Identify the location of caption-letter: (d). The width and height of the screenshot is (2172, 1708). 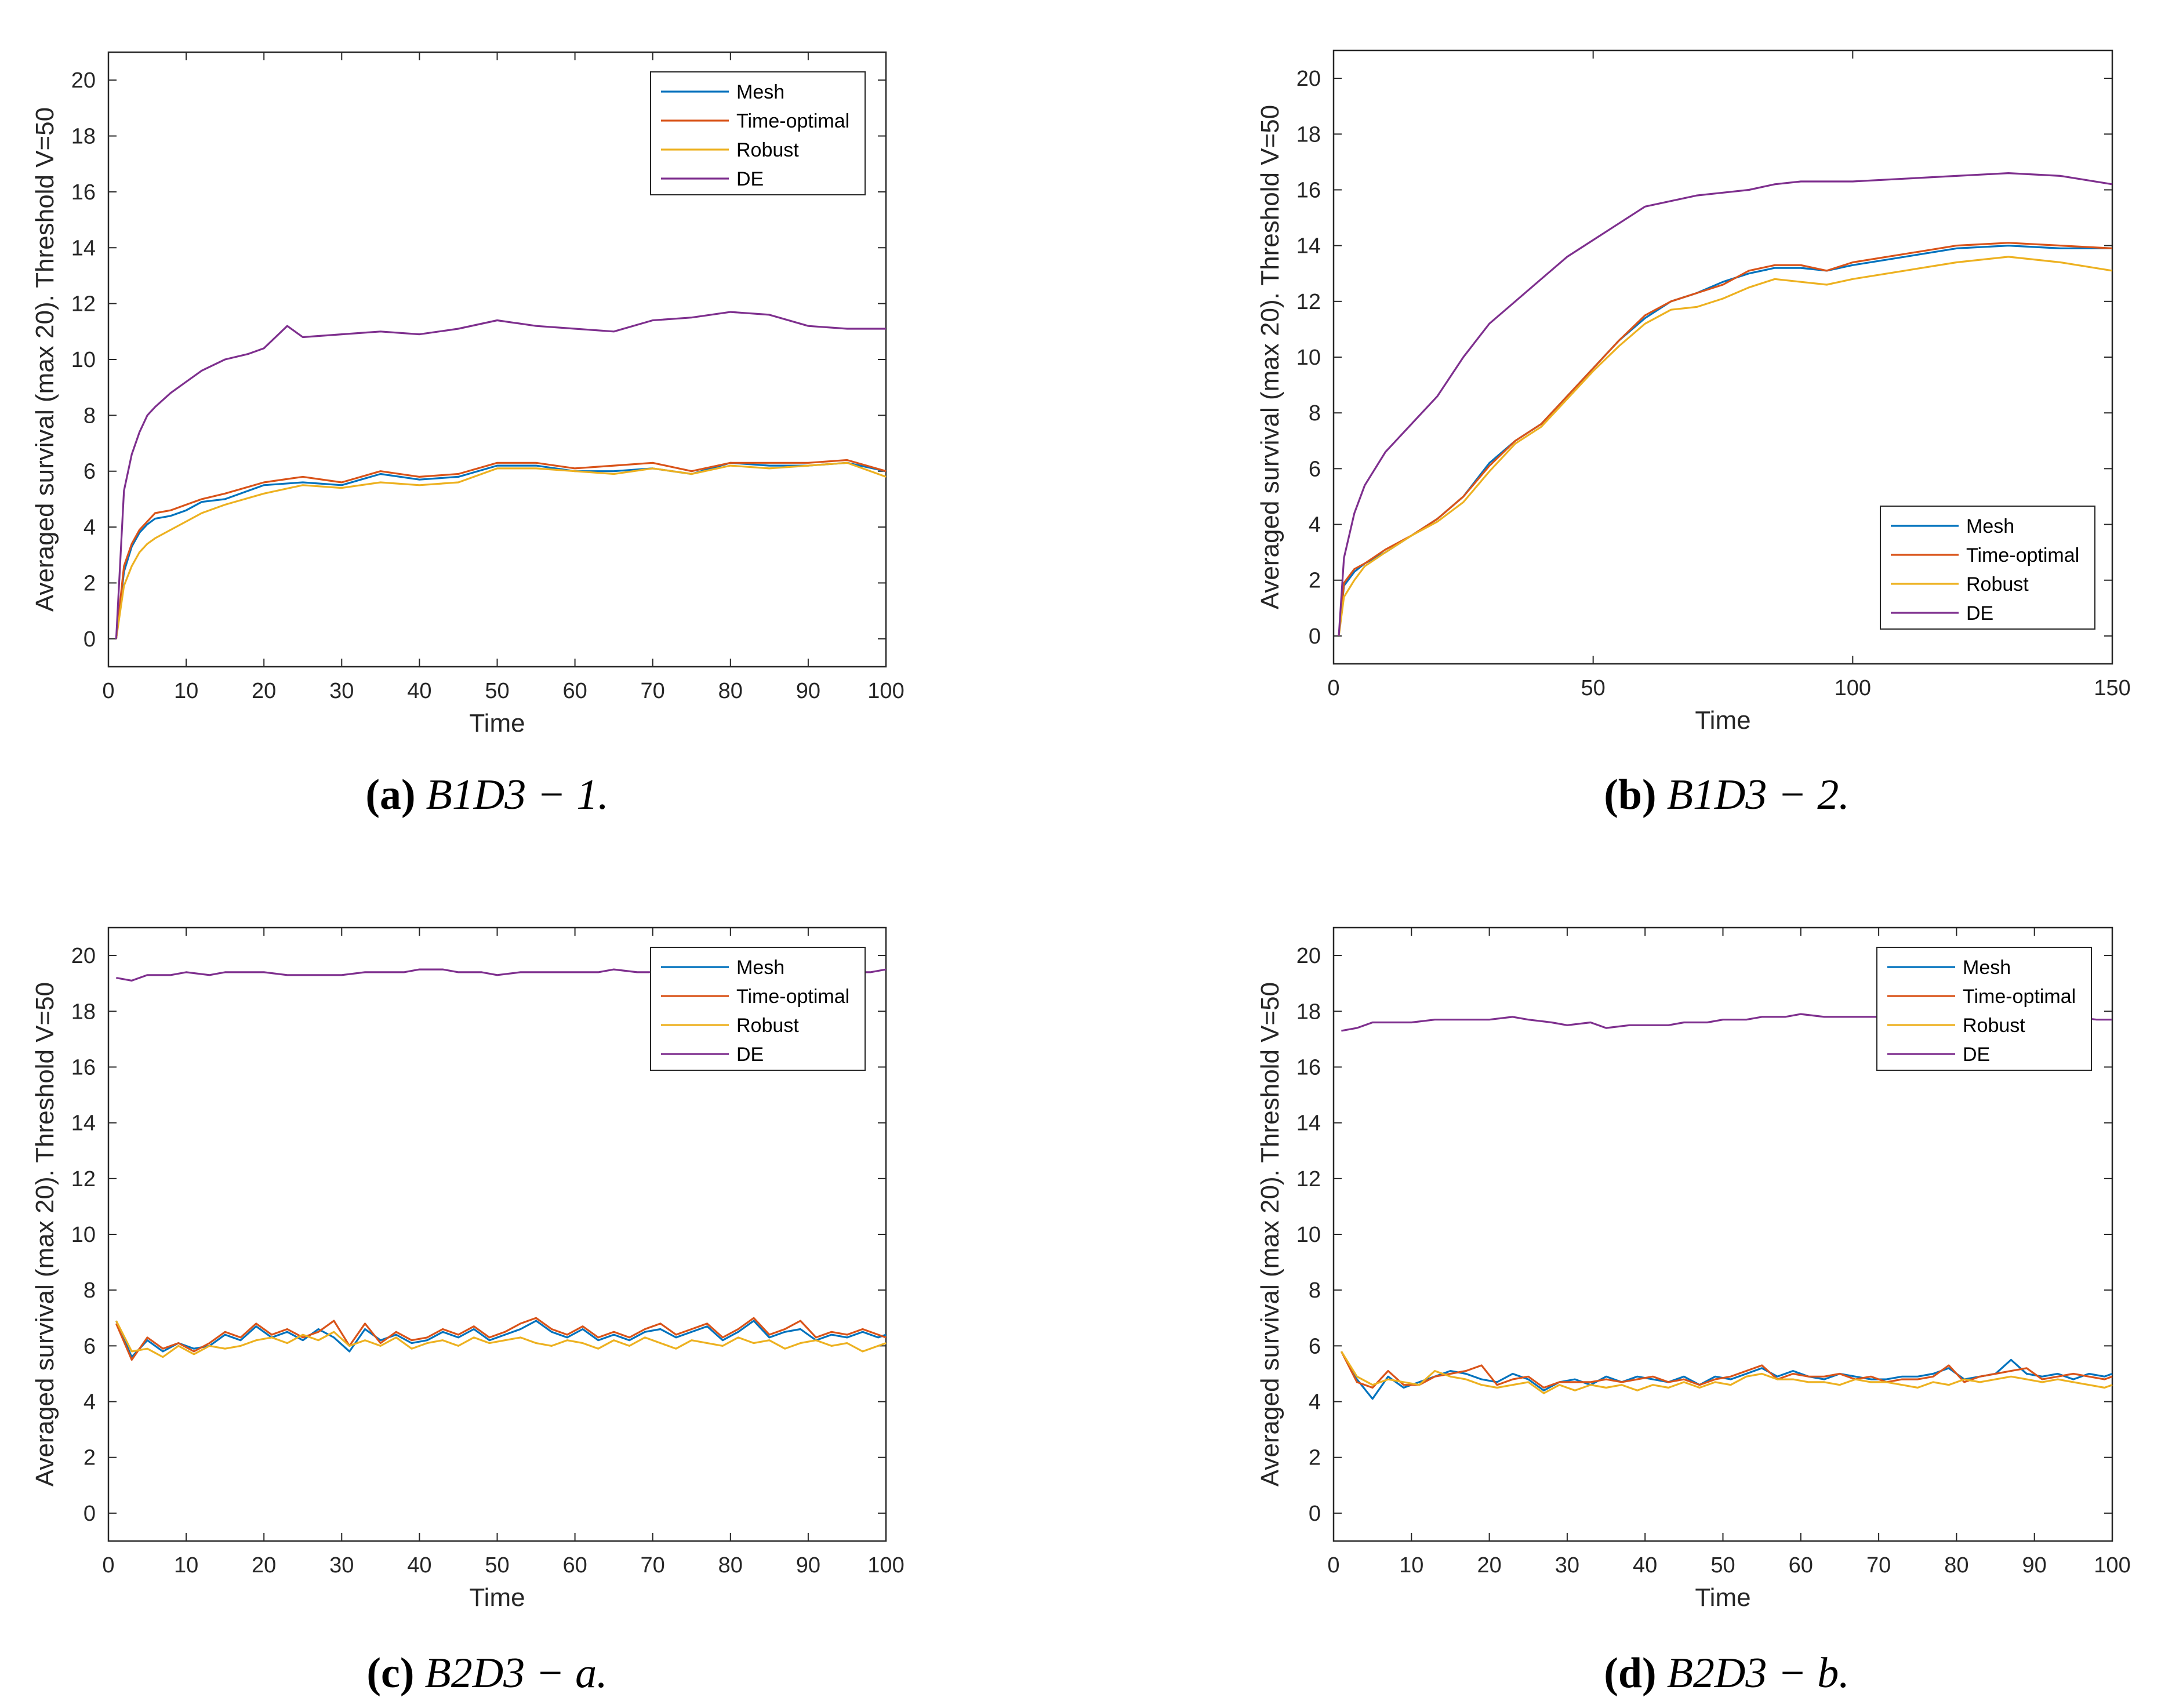
(1630, 1673).